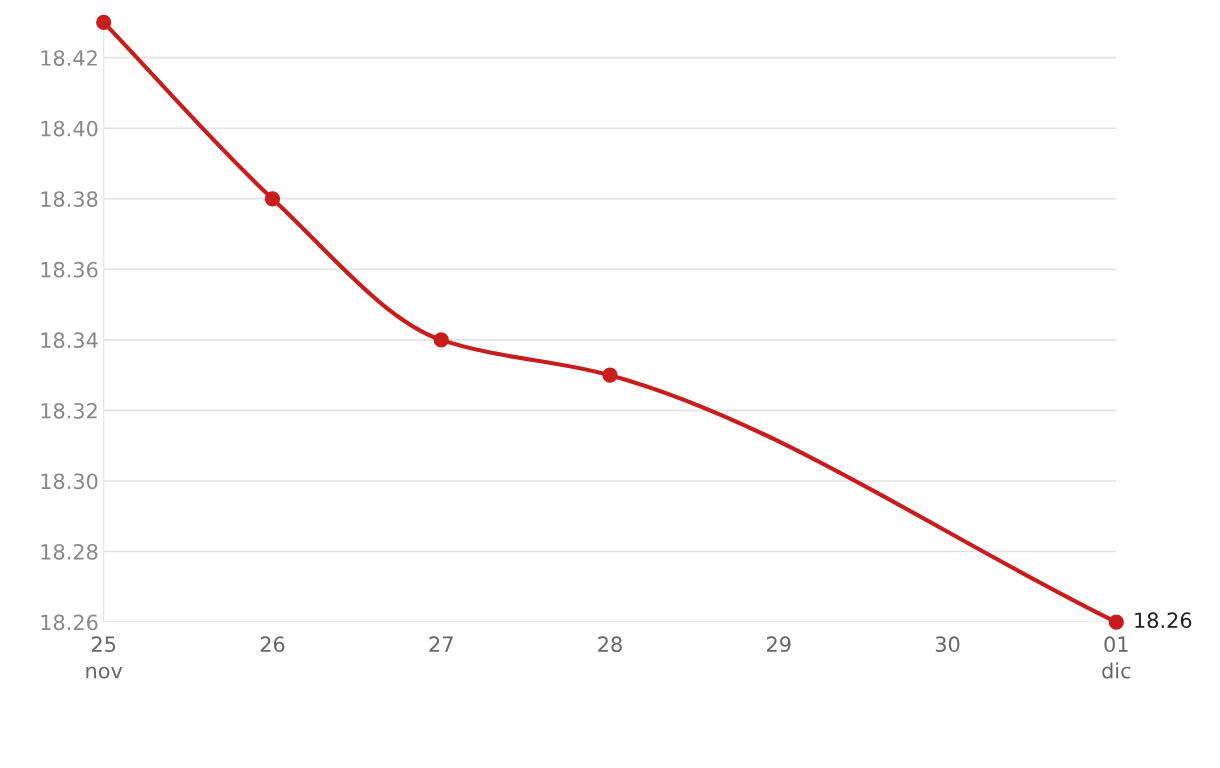 The height and width of the screenshot is (768, 1220). Describe the element at coordinates (1163, 620) in the screenshot. I see `data-label: 18.26` at that location.